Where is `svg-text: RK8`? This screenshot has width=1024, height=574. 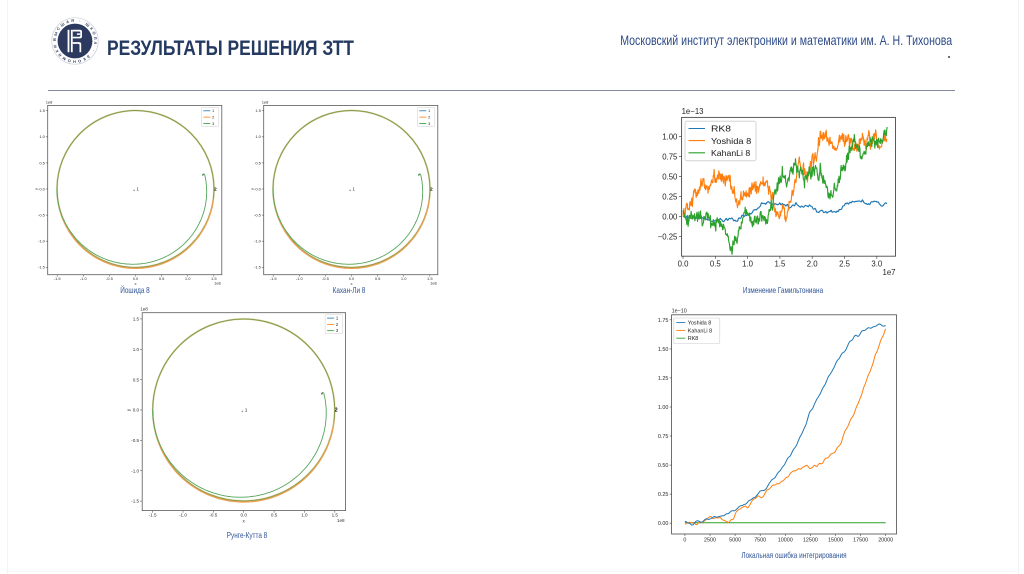
svg-text: RK8 is located at coordinates (721, 129).